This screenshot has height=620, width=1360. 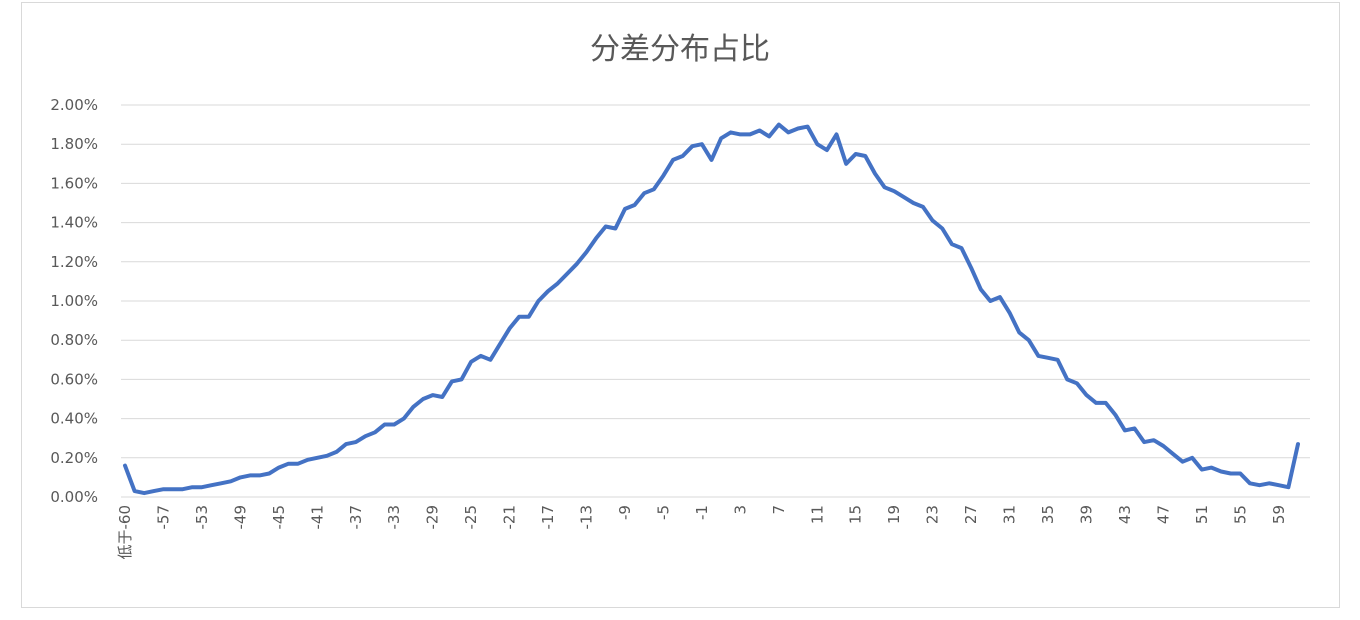 What do you see at coordinates (740, 510) in the screenshot?
I see `x-tick-label: 3` at bounding box center [740, 510].